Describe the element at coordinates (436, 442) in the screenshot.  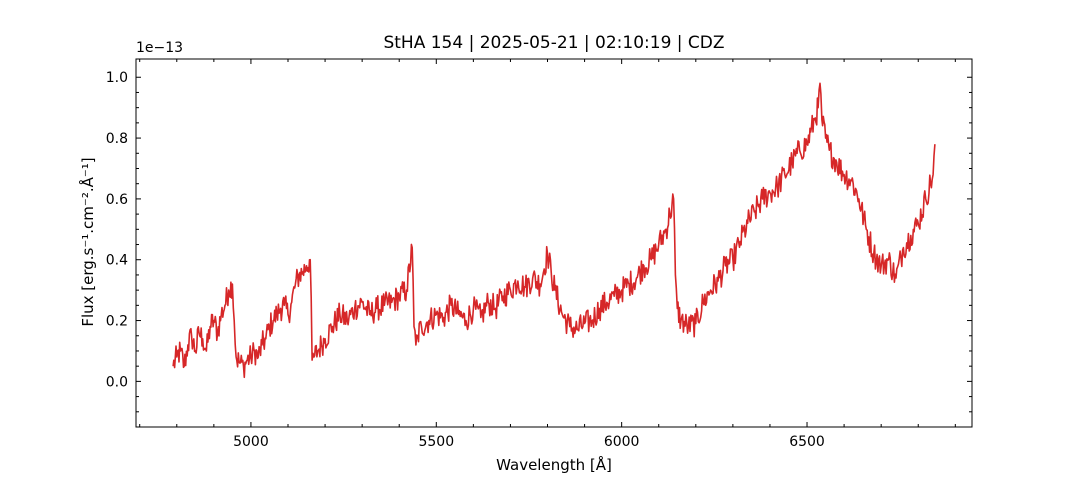
I see `x-tick-label: 5500` at that location.